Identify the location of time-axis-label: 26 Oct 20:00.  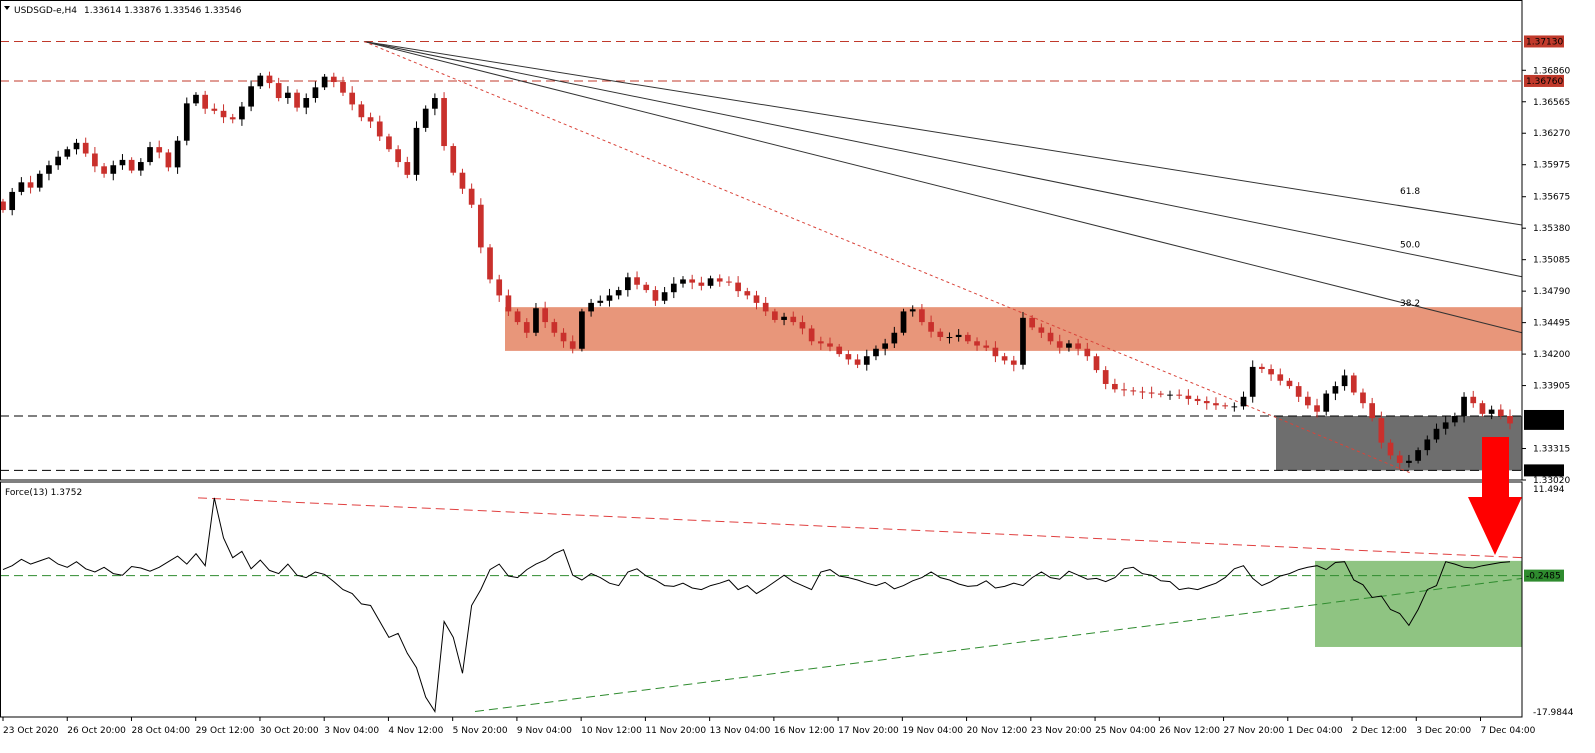
(96, 731).